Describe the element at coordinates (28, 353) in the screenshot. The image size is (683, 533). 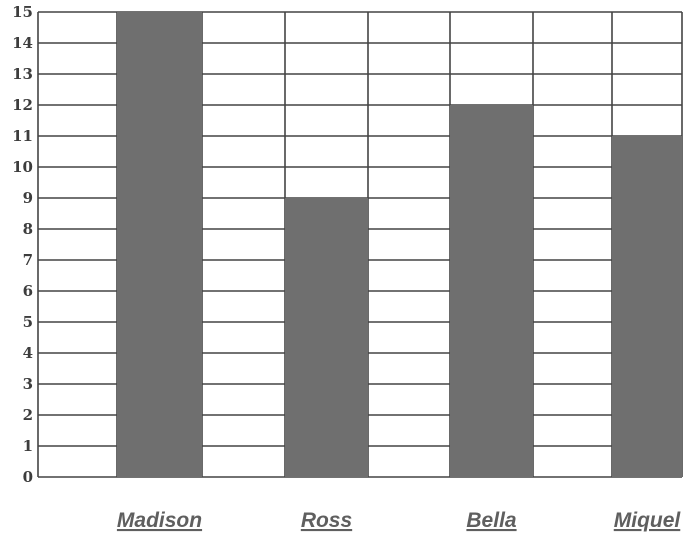
I see `y-tick-label: 4` at that location.